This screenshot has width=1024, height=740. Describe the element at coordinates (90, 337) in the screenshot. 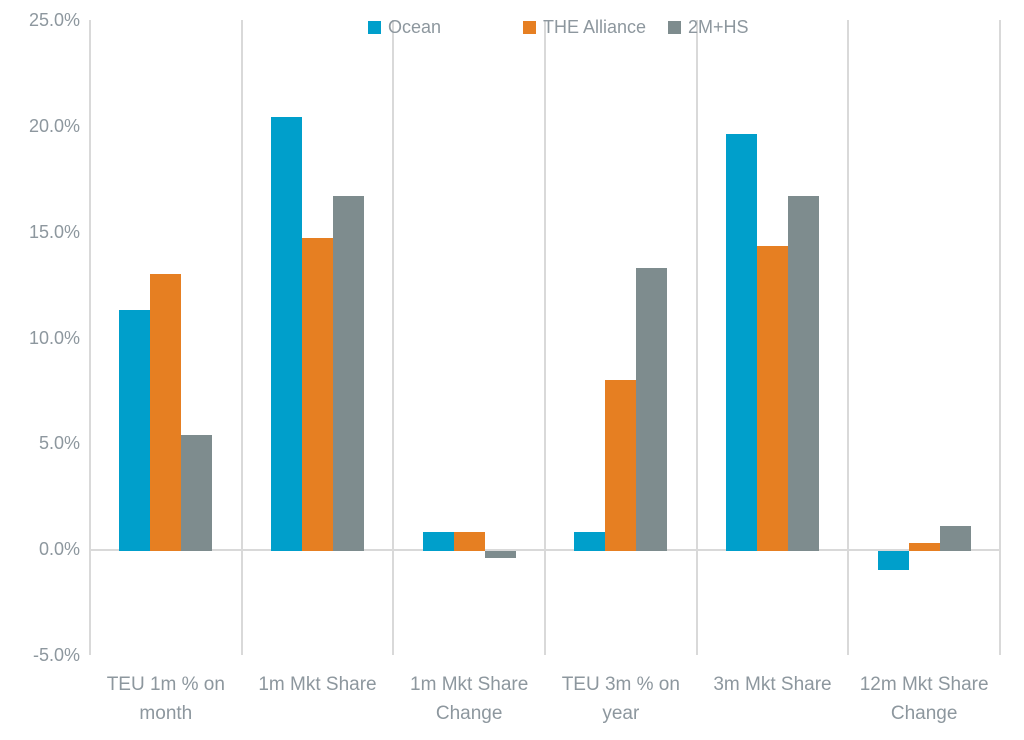

I see `y-axis-line` at that location.